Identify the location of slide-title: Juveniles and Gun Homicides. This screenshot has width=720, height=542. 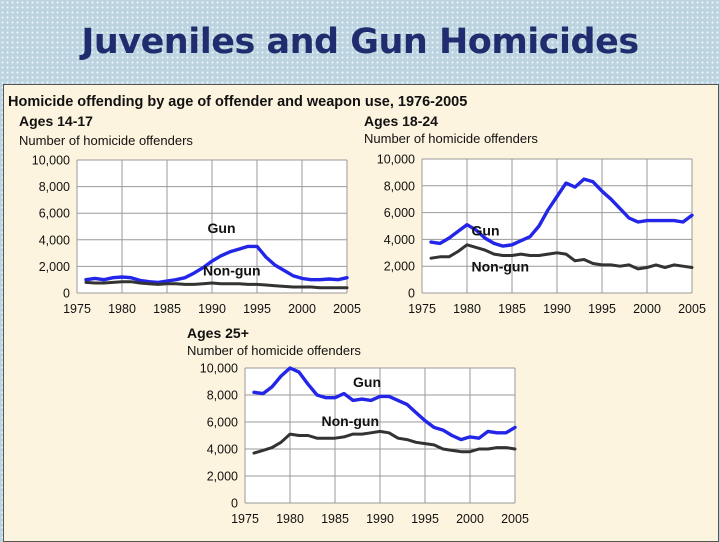
(360, 42).